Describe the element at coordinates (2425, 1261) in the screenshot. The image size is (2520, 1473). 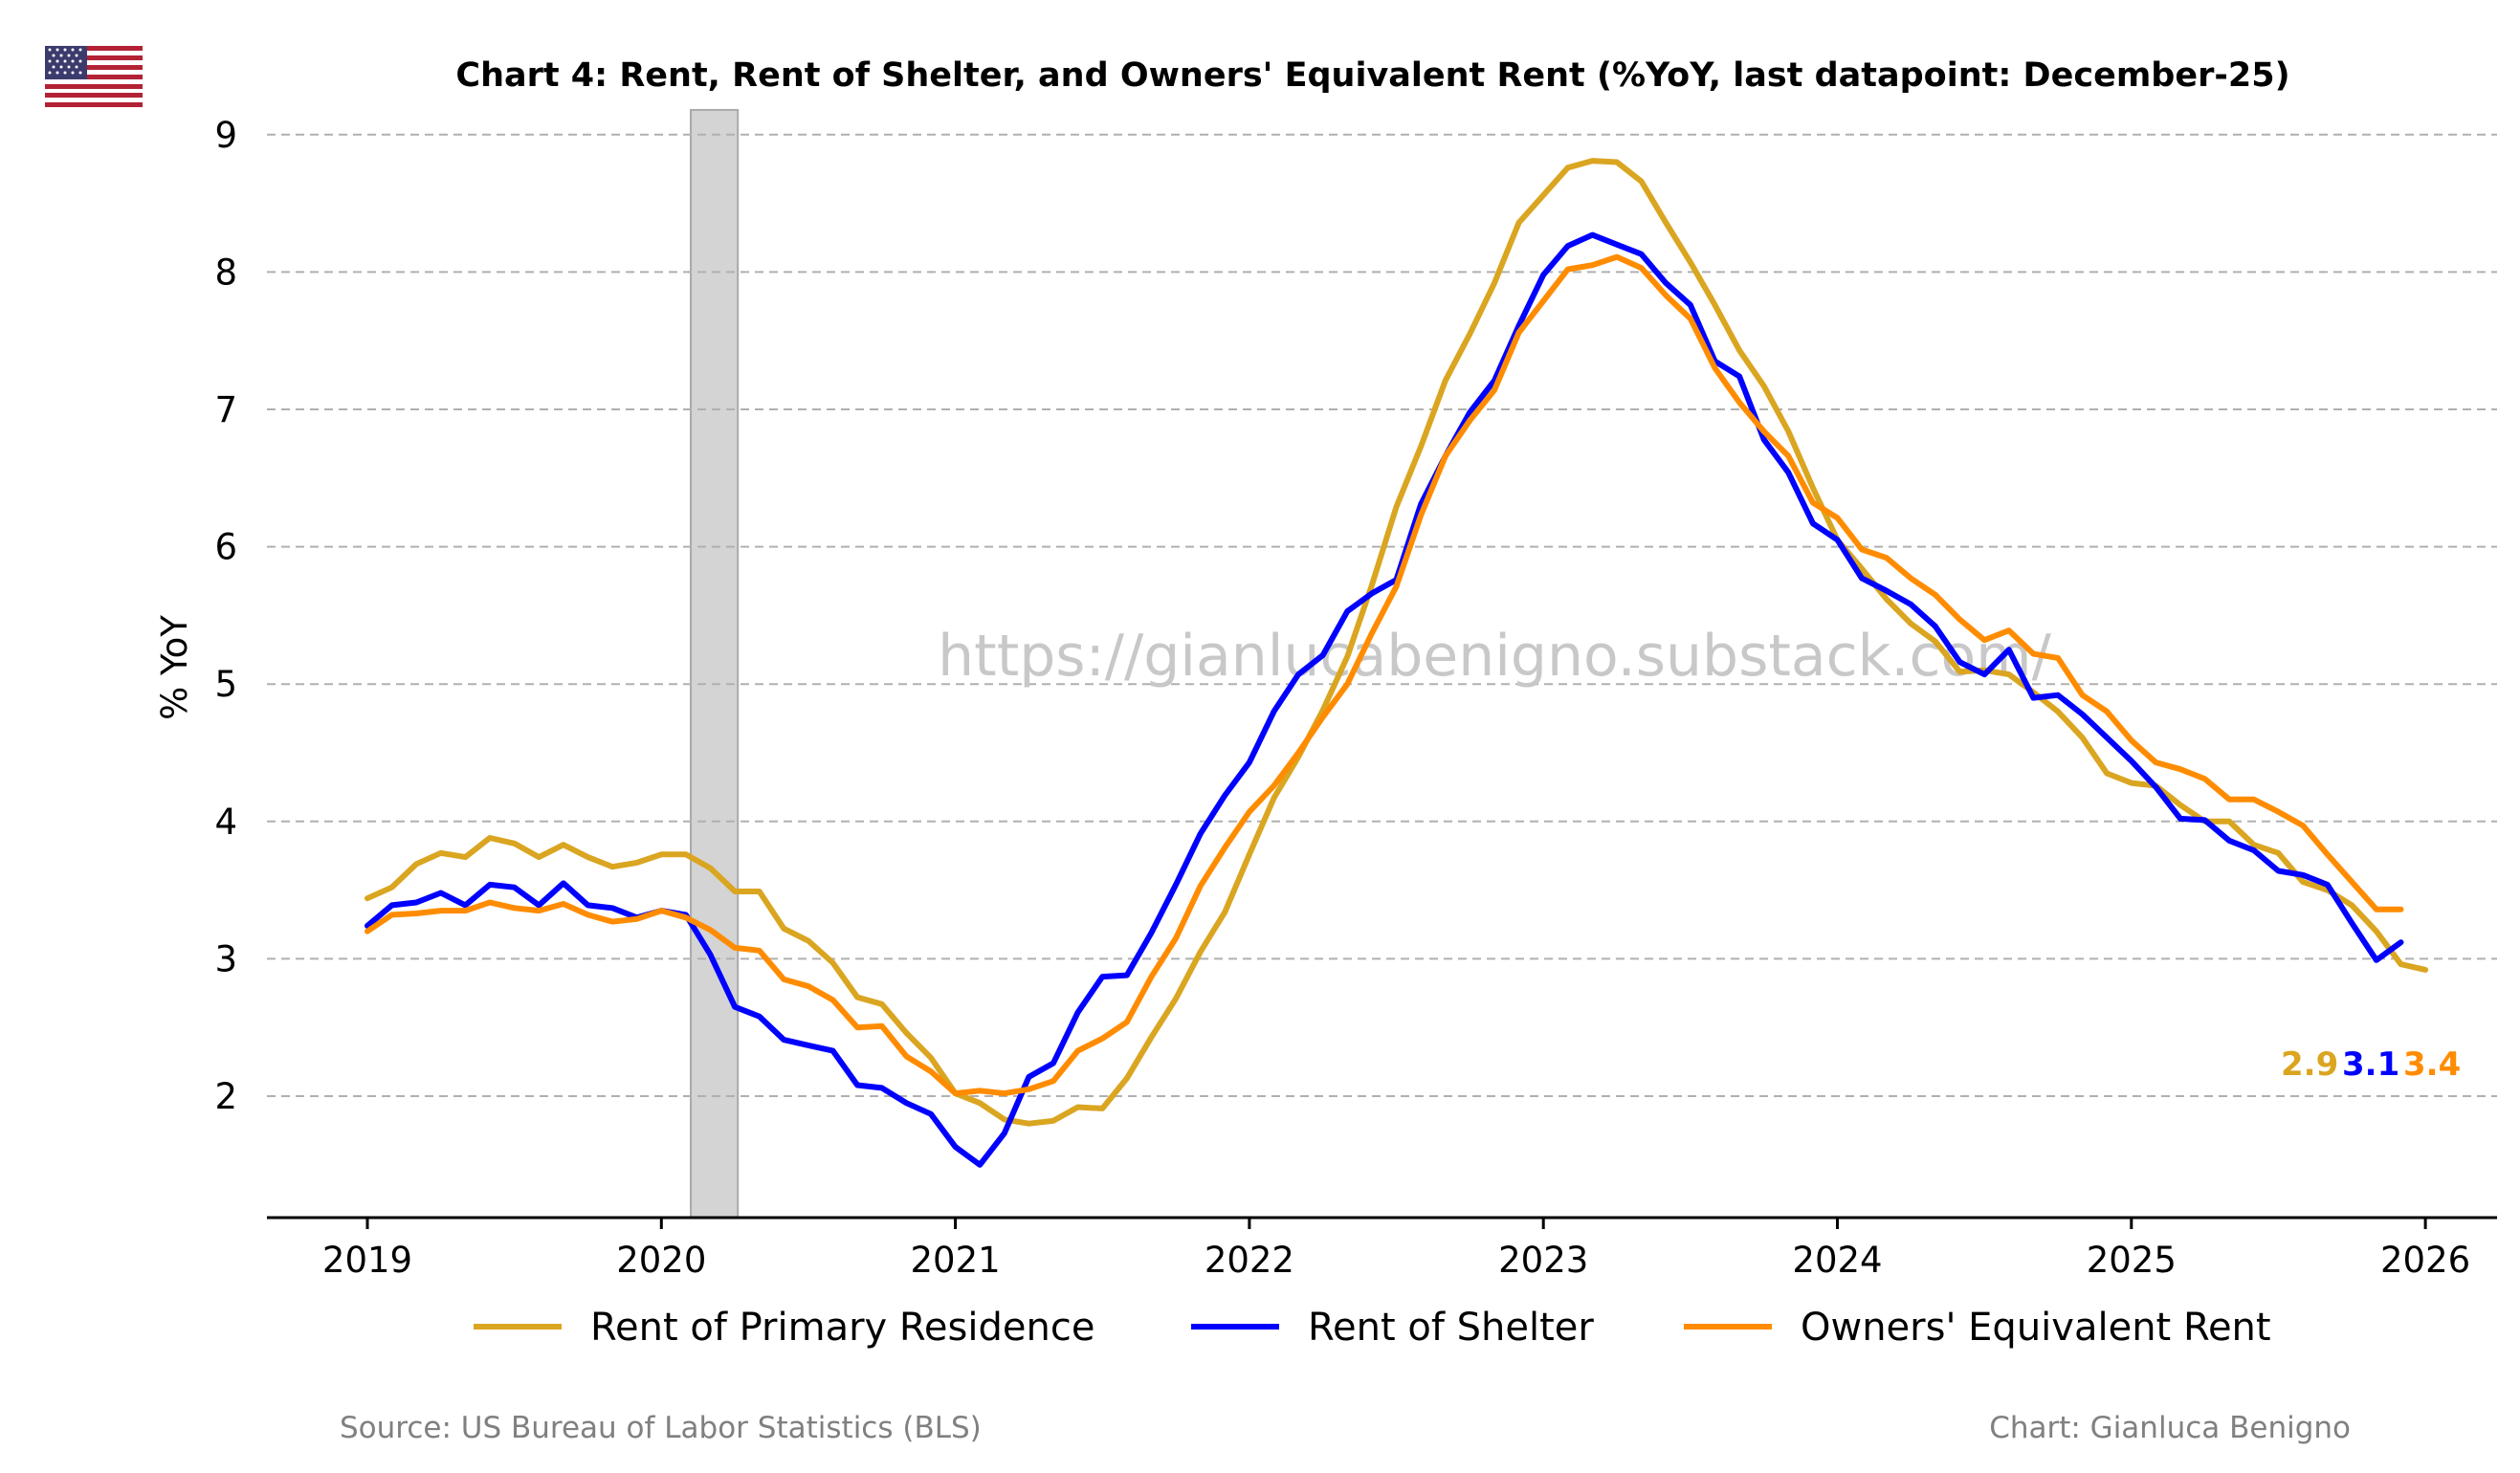
I see `x-tick-label: 2026` at that location.